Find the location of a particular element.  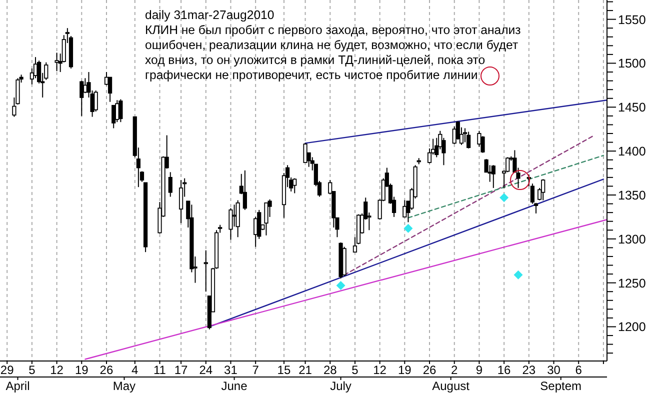

y-tick-label: 1350 is located at coordinates (632, 195).